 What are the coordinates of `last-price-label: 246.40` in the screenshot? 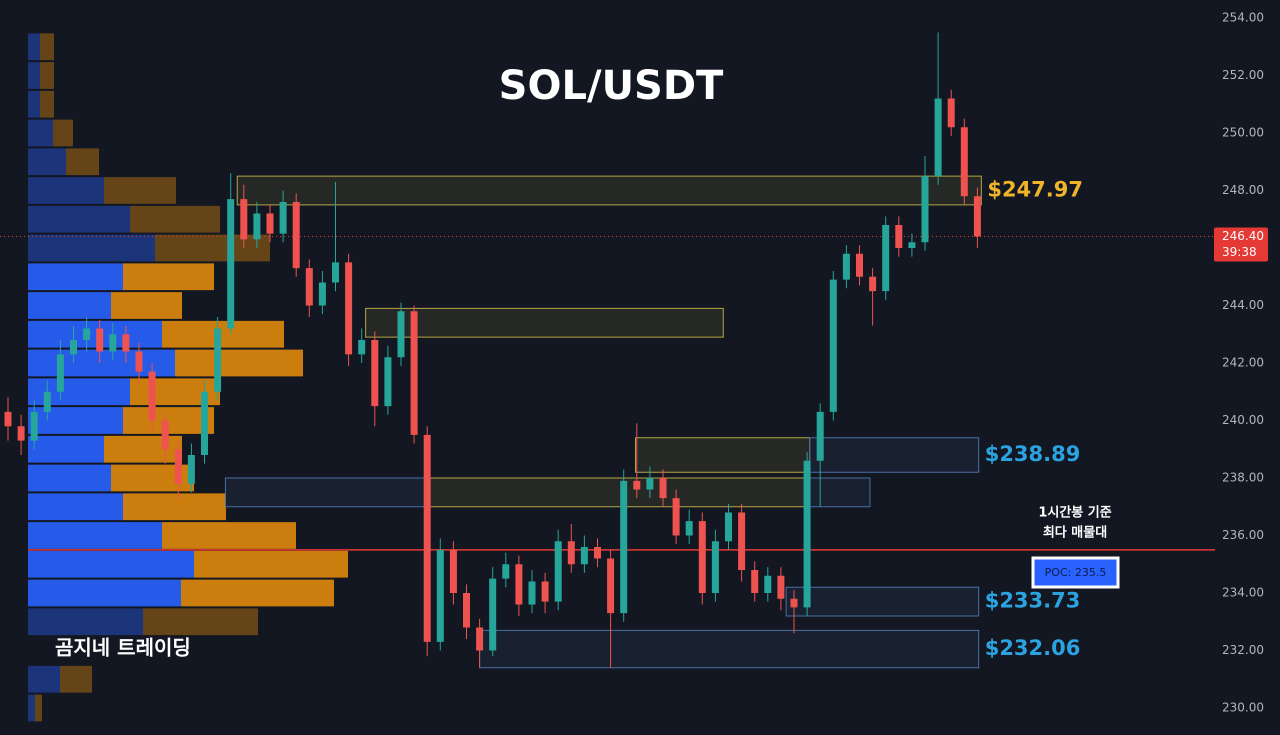 It's located at (1243, 236).